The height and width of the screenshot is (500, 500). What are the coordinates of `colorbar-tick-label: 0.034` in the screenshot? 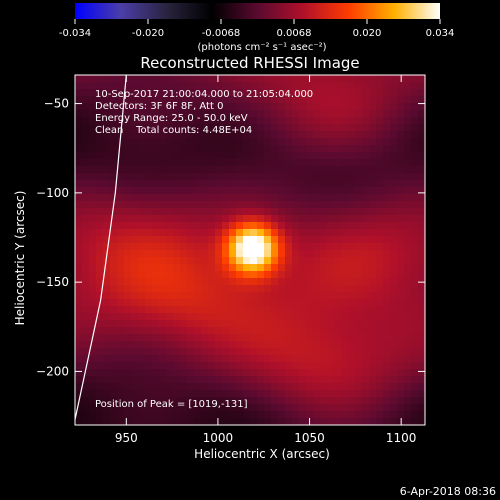 It's located at (440, 33).